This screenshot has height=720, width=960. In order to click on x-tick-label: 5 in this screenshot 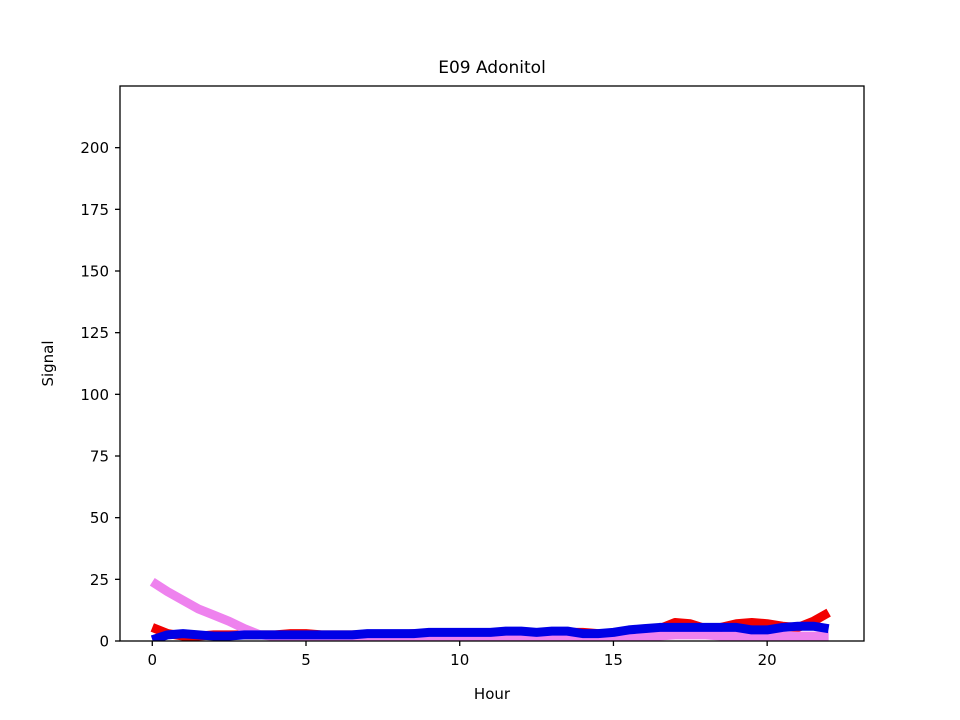, I will do `click(306, 660)`.